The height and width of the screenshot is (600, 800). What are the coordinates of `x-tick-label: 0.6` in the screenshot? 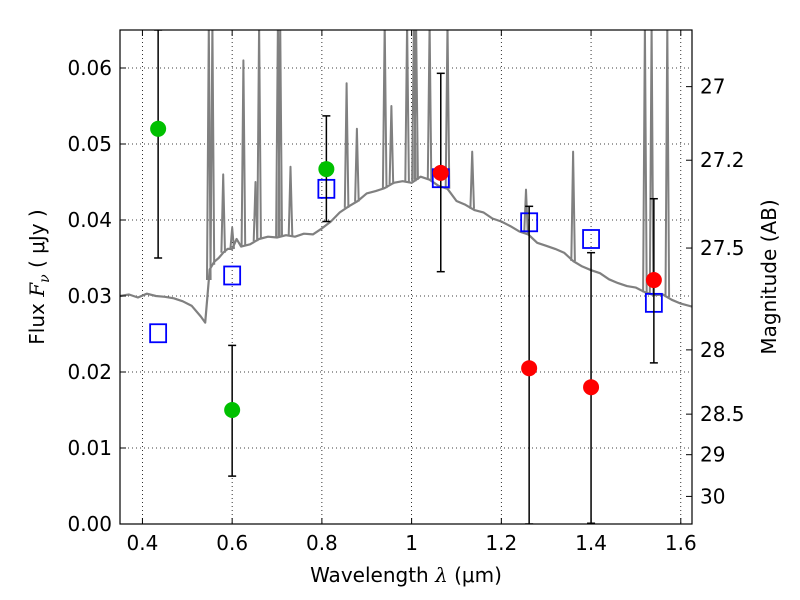 It's located at (232, 543).